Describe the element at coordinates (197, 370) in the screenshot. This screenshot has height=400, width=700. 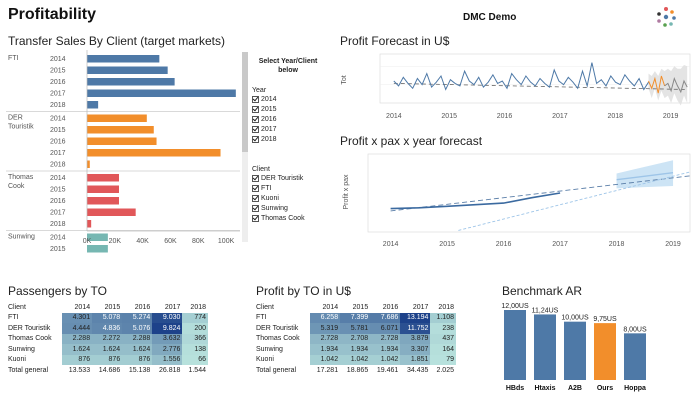
I see `total-cell: 1.544` at that location.